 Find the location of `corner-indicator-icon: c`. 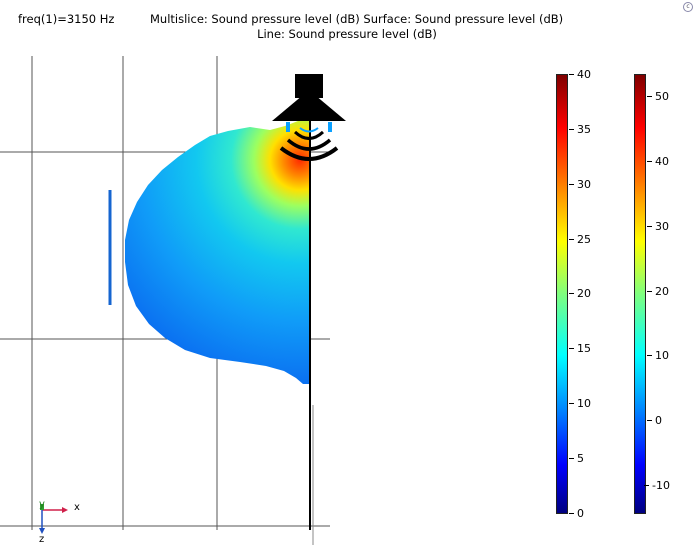

corner-indicator-icon: c is located at coordinates (688, 7).